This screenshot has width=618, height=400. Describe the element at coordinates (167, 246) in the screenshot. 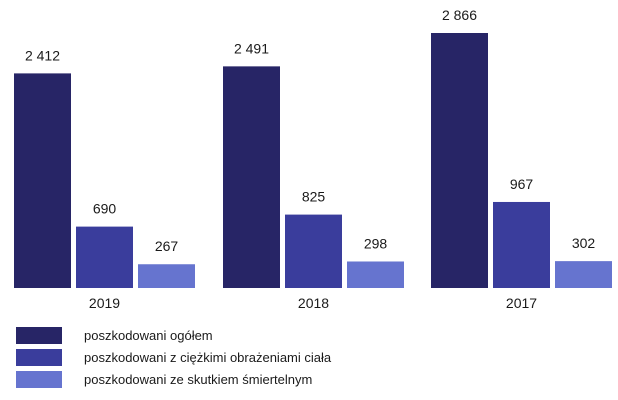

I see `data-label-2019-series-2: 267` at that location.